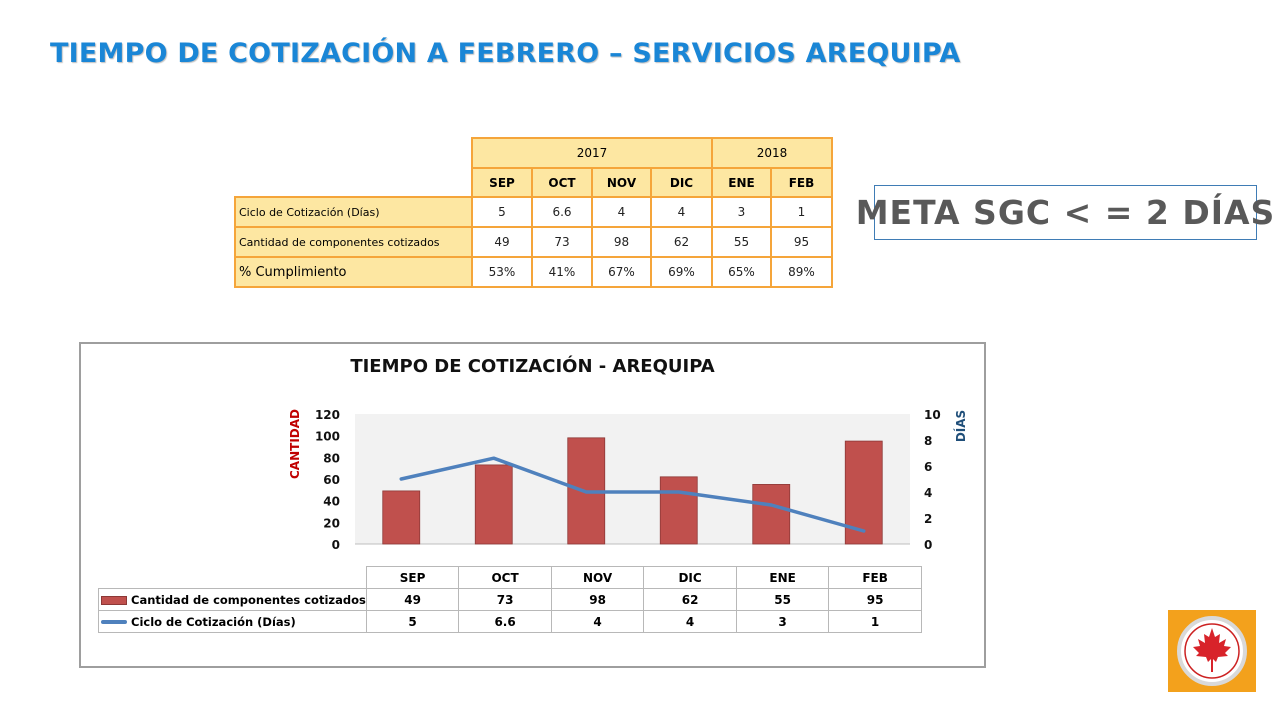 The height and width of the screenshot is (720, 1280). What do you see at coordinates (928, 441) in the screenshot?
I see `y-right-tick-label: 8` at bounding box center [928, 441].